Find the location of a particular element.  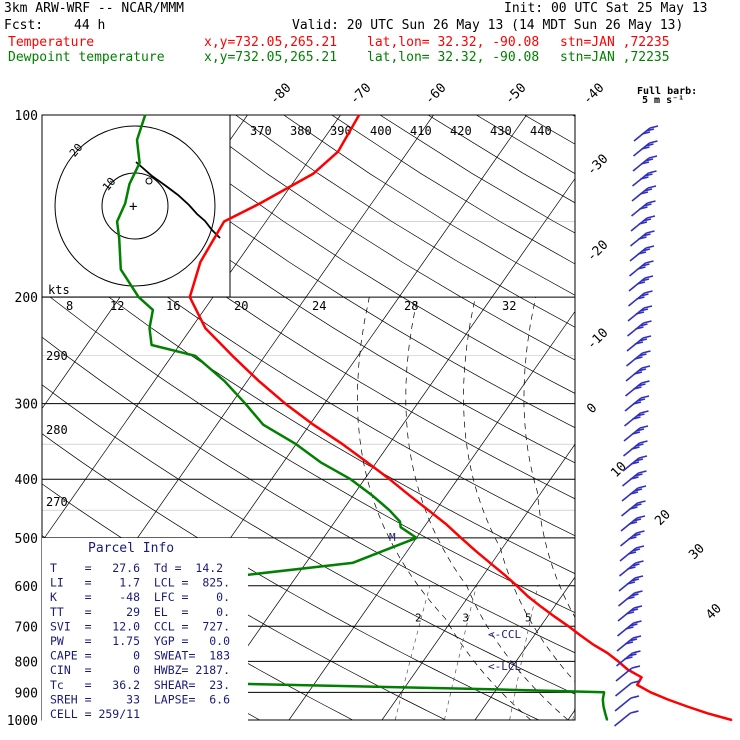

isotherm--10 is located at coordinates (478, 581).